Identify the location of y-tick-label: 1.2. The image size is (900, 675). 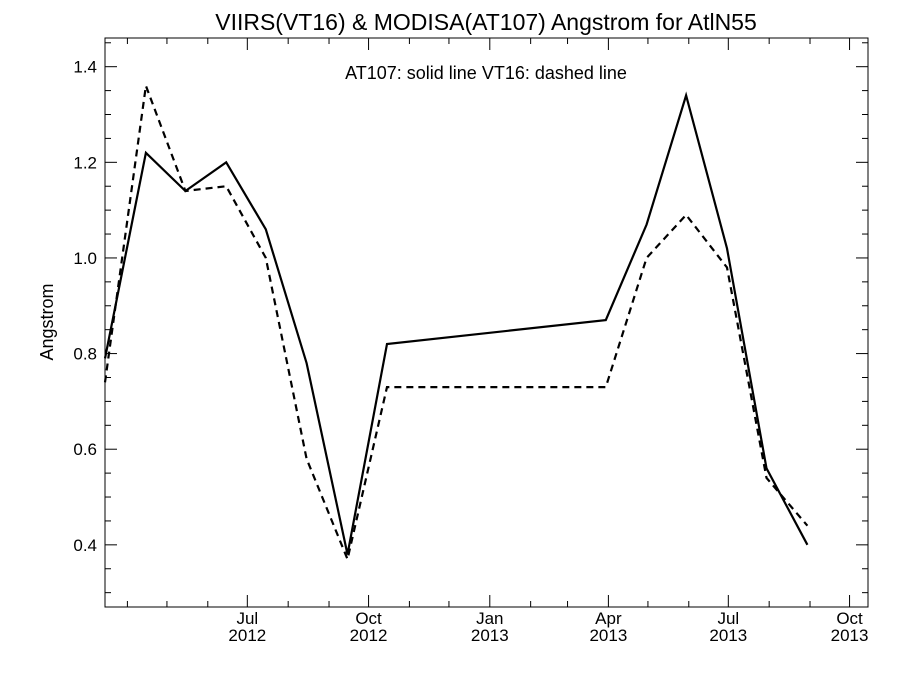
(85, 162).